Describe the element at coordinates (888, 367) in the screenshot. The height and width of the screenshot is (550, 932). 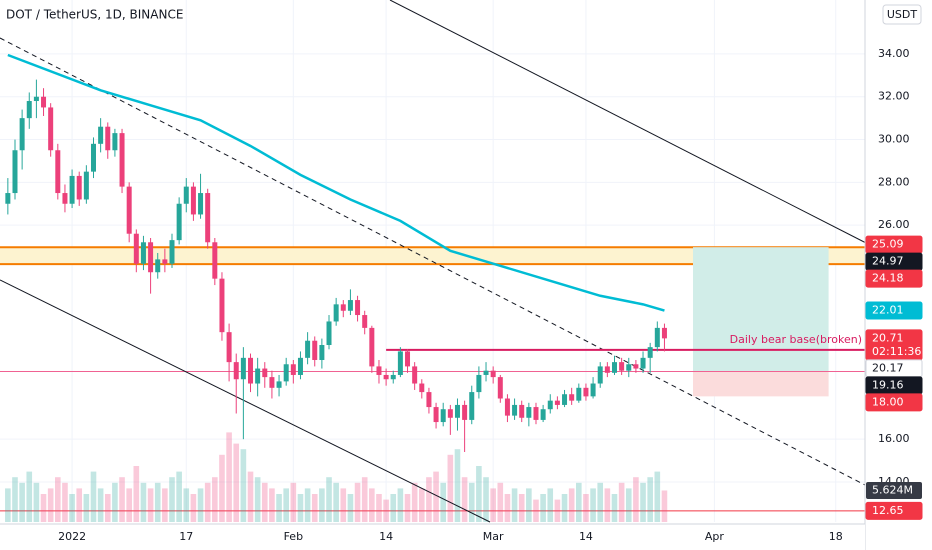
I see `price-label: 20.17` at that location.